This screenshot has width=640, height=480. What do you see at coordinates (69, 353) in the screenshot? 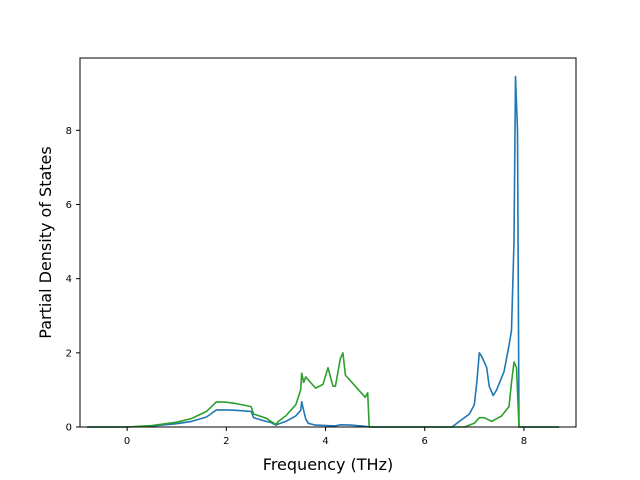
I see `y-tick-label: 2` at bounding box center [69, 353].